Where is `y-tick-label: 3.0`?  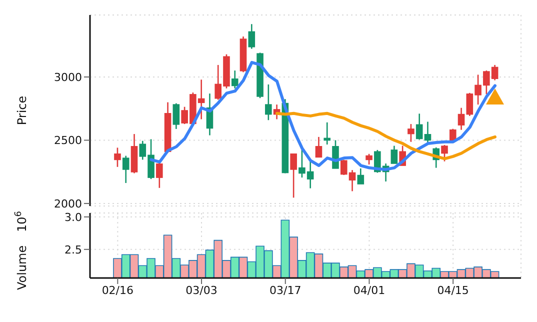
y-tick-label: 3.0 is located at coordinates (73, 217).